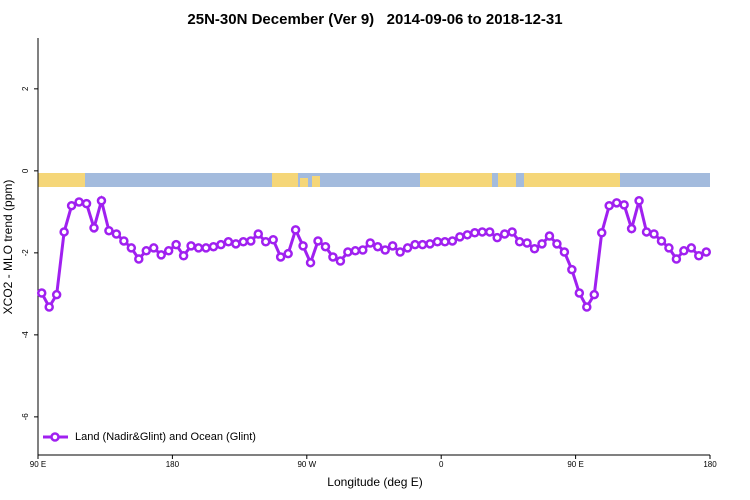 This screenshot has height=500, width=750. What do you see at coordinates (8, 247) in the screenshot?
I see `y-axis-label: XCO2 - MLO trend (ppm)` at bounding box center [8, 247].